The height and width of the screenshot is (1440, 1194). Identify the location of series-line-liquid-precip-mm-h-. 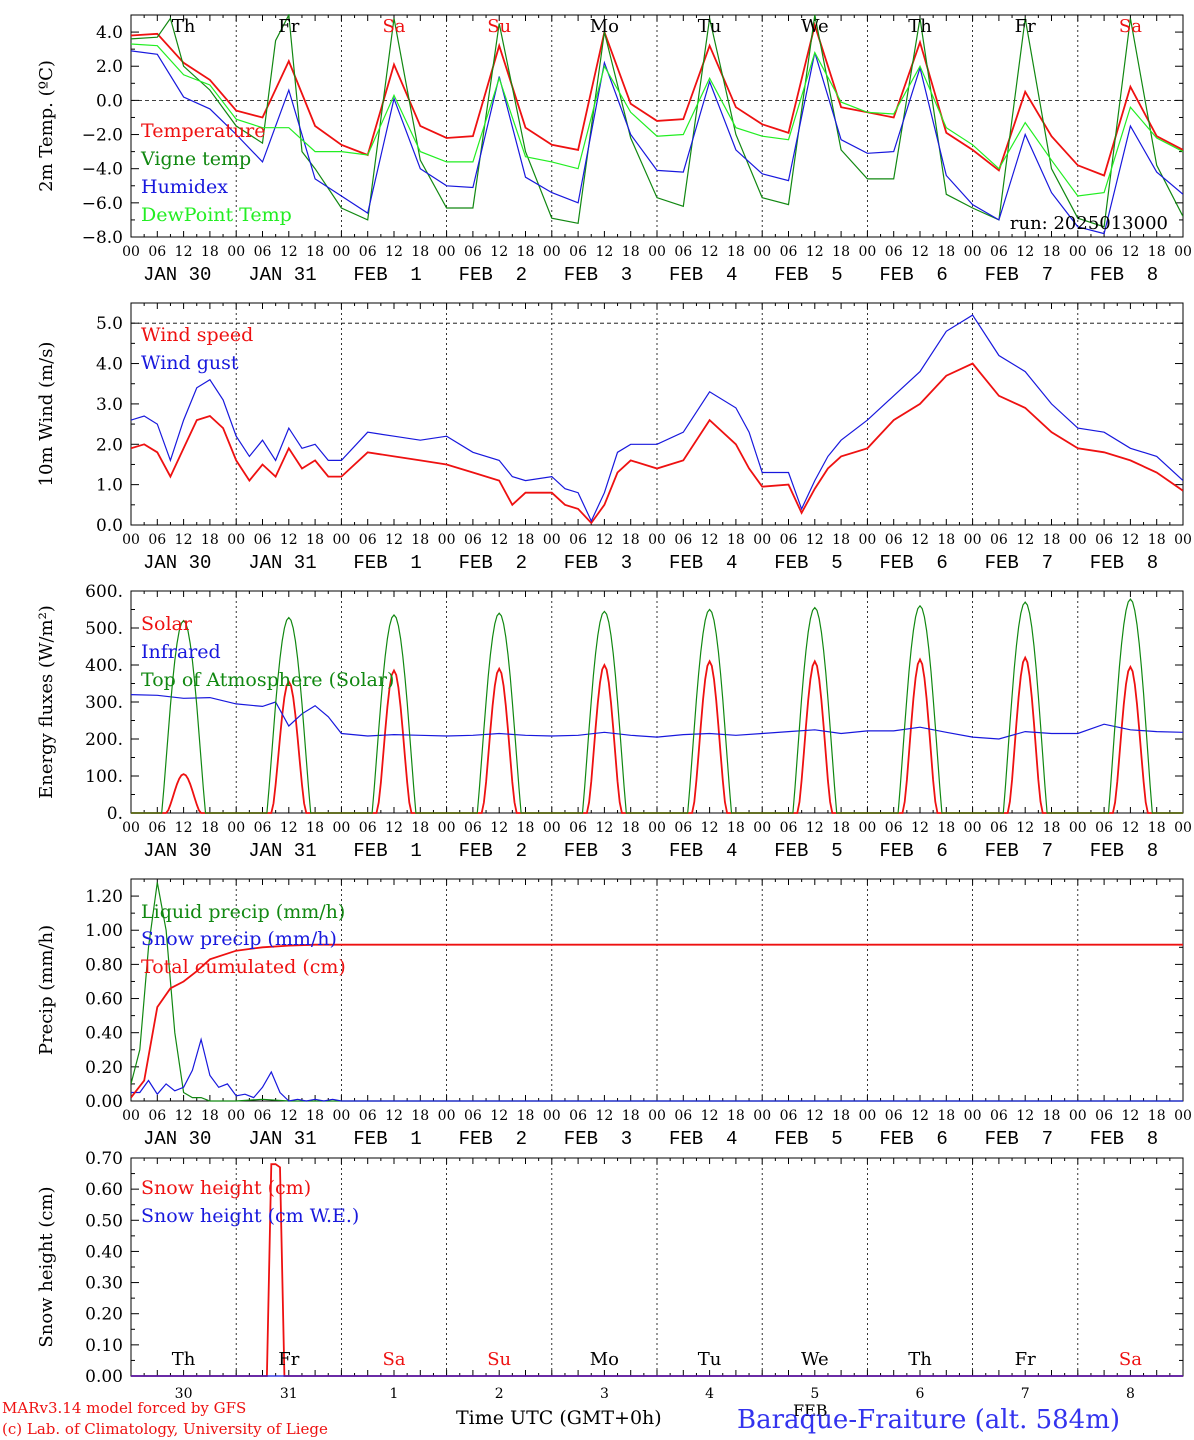
(657, 992).